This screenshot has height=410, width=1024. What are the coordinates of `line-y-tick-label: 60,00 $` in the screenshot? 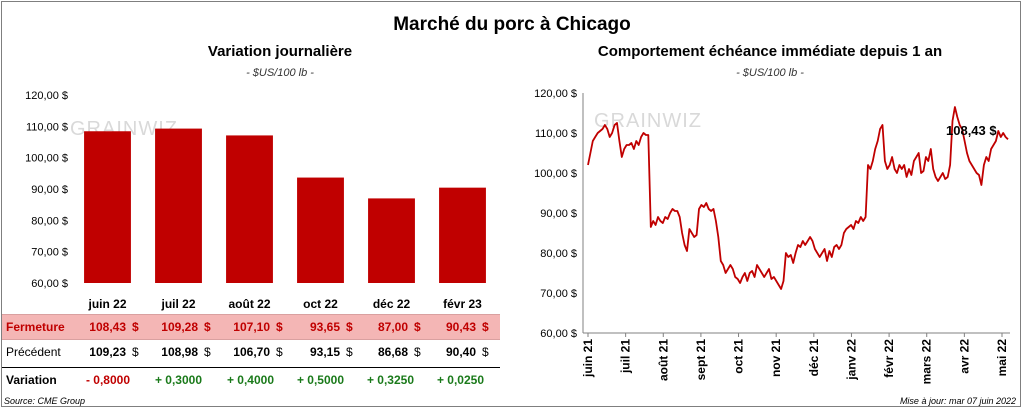 It's located at (558, 334).